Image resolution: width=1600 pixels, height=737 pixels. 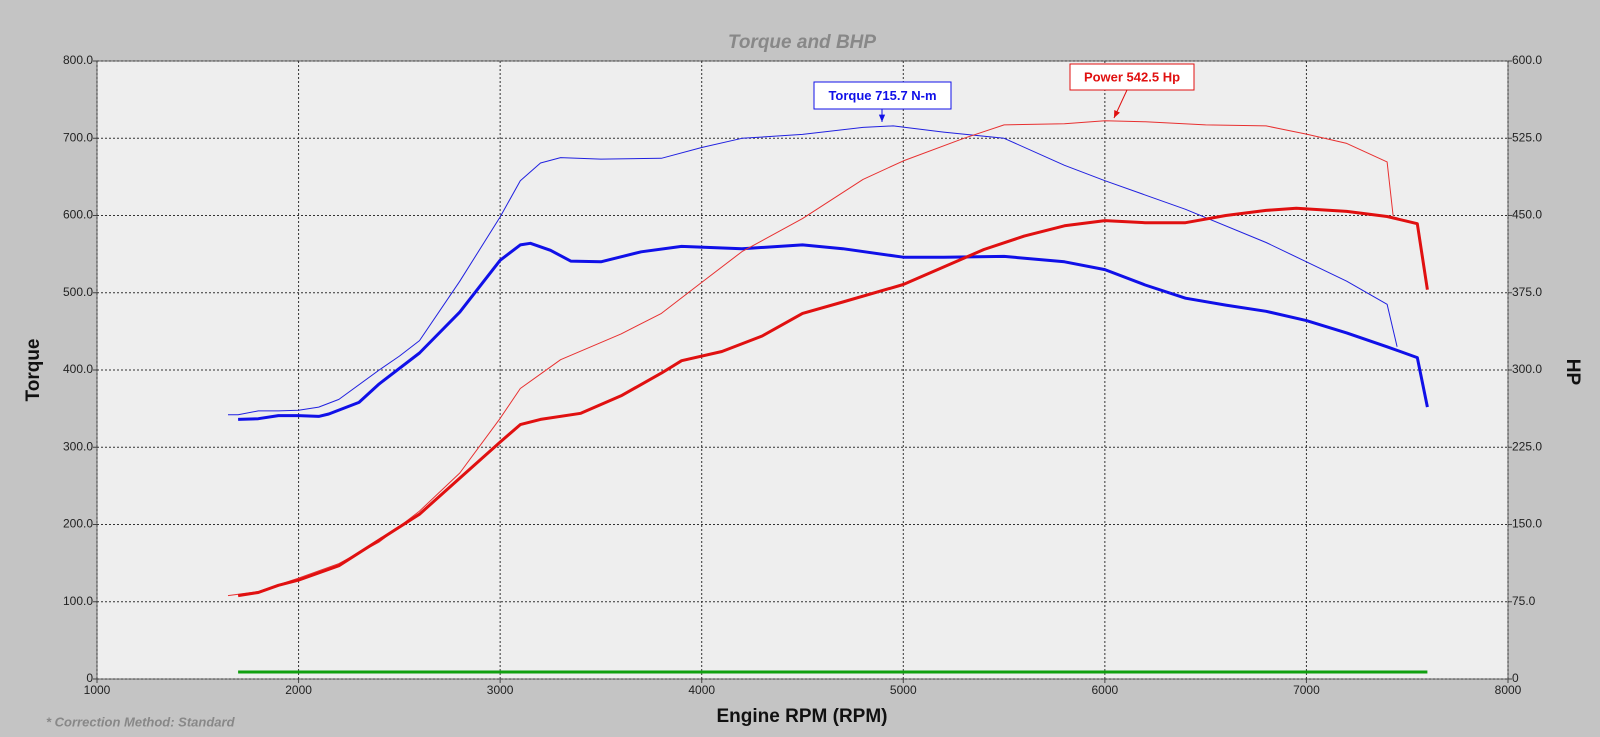 What do you see at coordinates (1306, 690) in the screenshot?
I see `x-tick-label: 7000` at bounding box center [1306, 690].